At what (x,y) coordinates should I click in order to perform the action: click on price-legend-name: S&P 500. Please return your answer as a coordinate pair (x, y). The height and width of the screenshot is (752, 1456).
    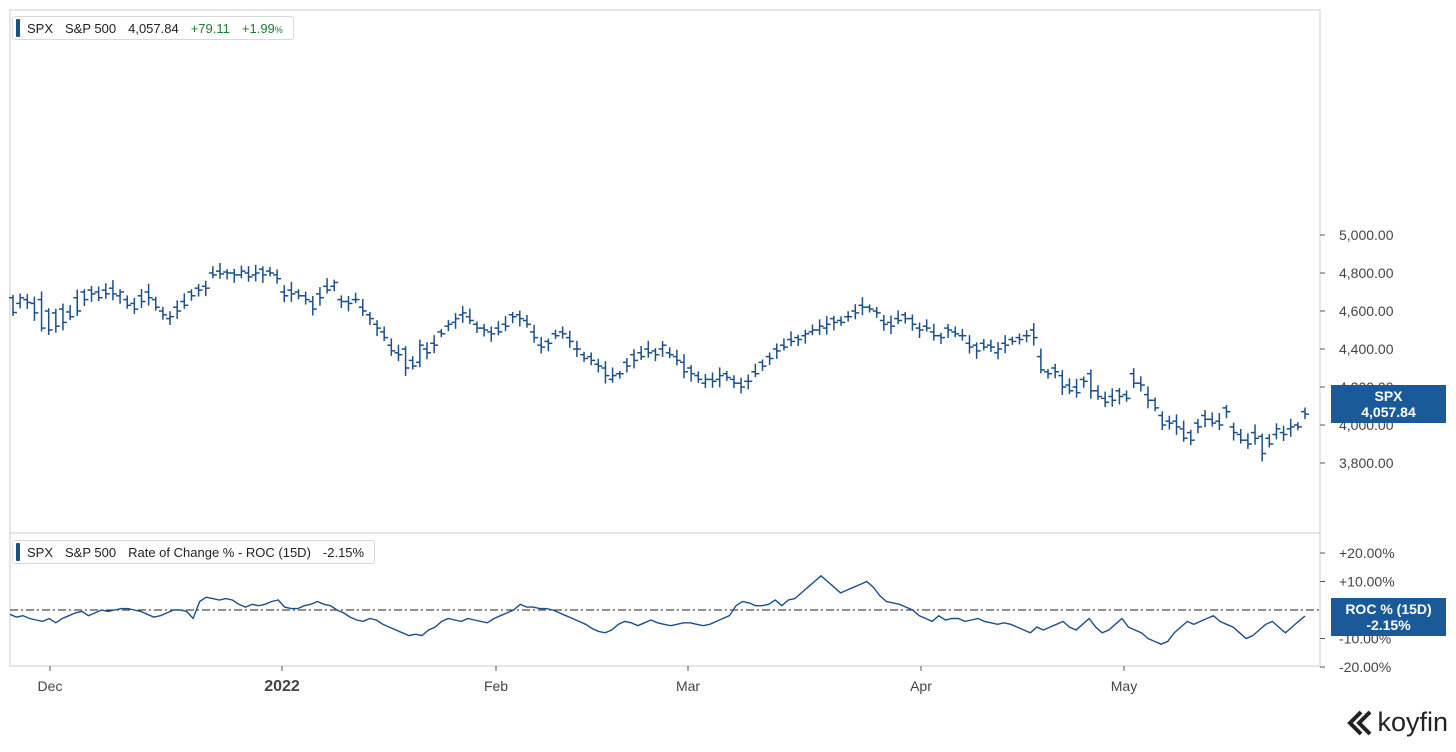
    Looking at the image, I should click on (91, 28).